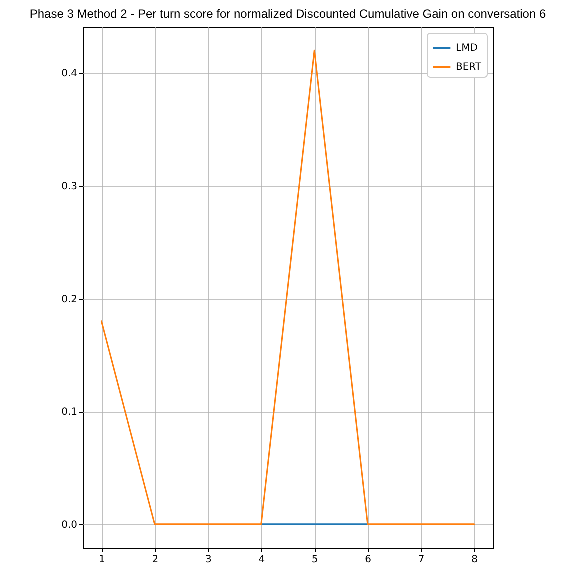  Describe the element at coordinates (475, 560) in the screenshot. I see `x-tick-label: 8` at that location.